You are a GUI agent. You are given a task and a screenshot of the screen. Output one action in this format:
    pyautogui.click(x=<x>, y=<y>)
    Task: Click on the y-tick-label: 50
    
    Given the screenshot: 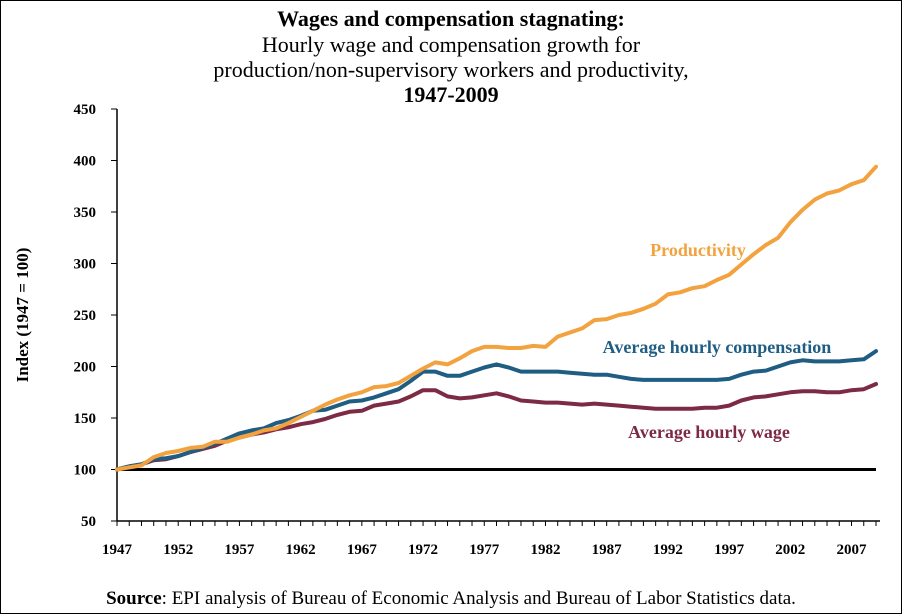 What is the action you would take?
    pyautogui.click(x=88, y=522)
    